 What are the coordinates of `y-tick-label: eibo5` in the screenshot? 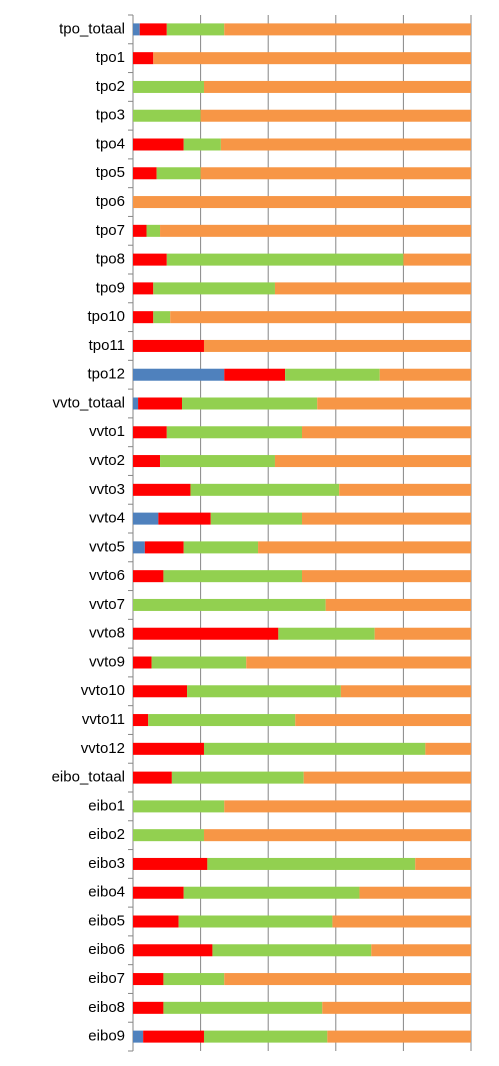 It's located at (106, 920).